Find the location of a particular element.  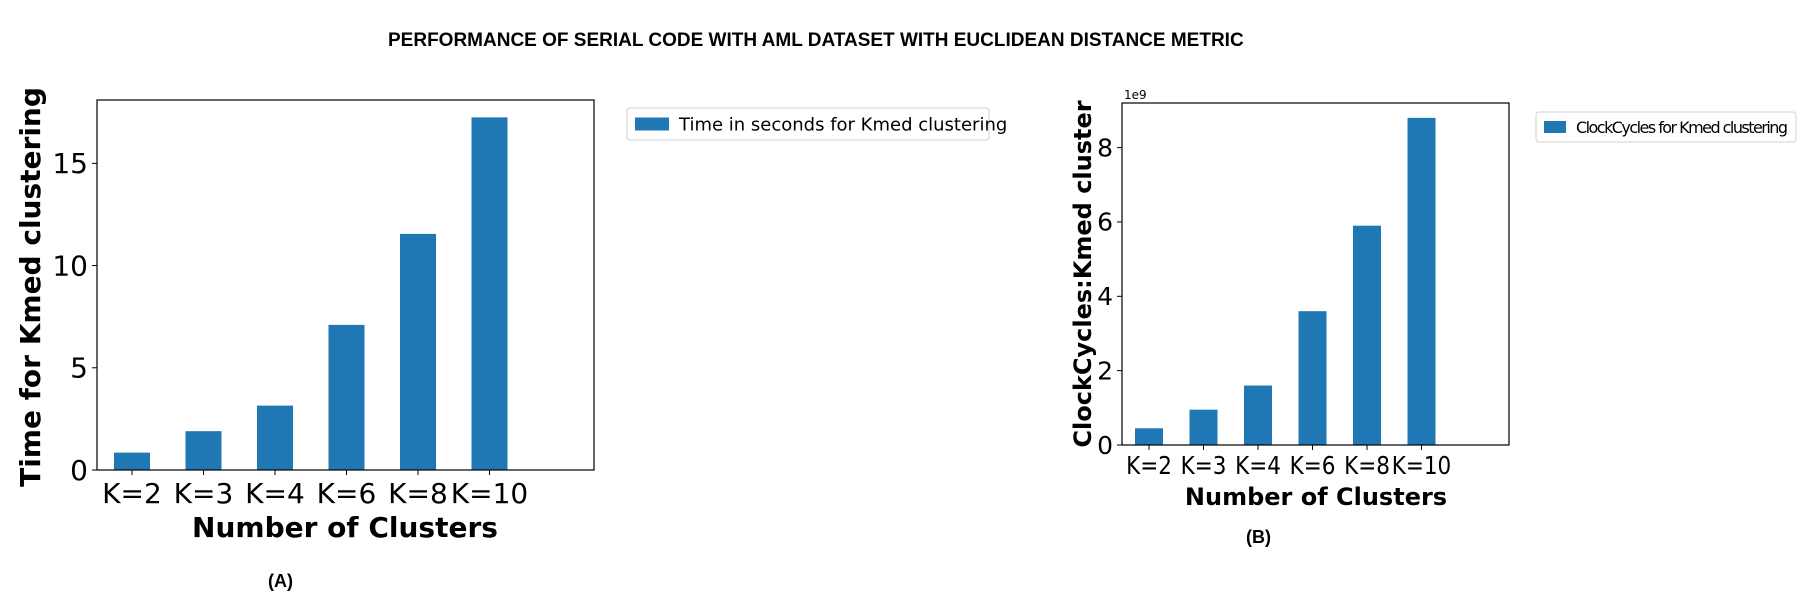

chart-a-legend-box is located at coordinates (808, 124).